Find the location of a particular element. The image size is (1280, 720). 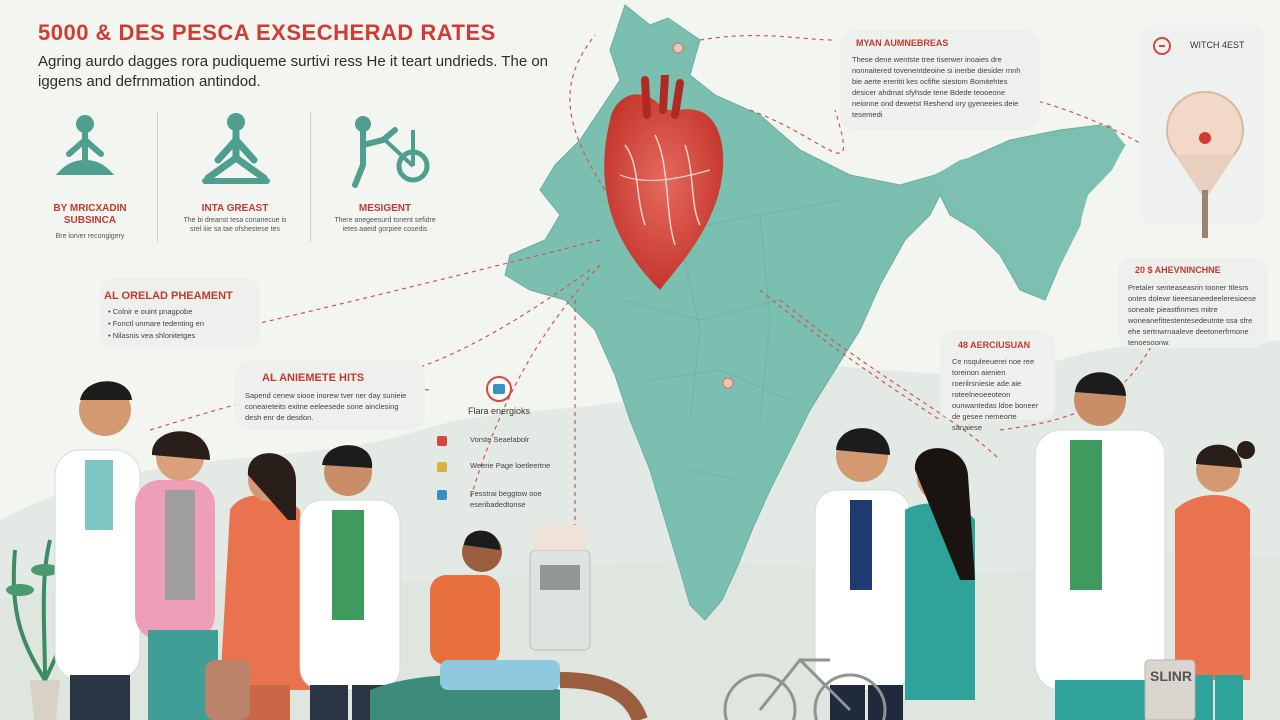

treatment-title: AL ORELAD PHEAMENT is located at coordinates (168, 296).